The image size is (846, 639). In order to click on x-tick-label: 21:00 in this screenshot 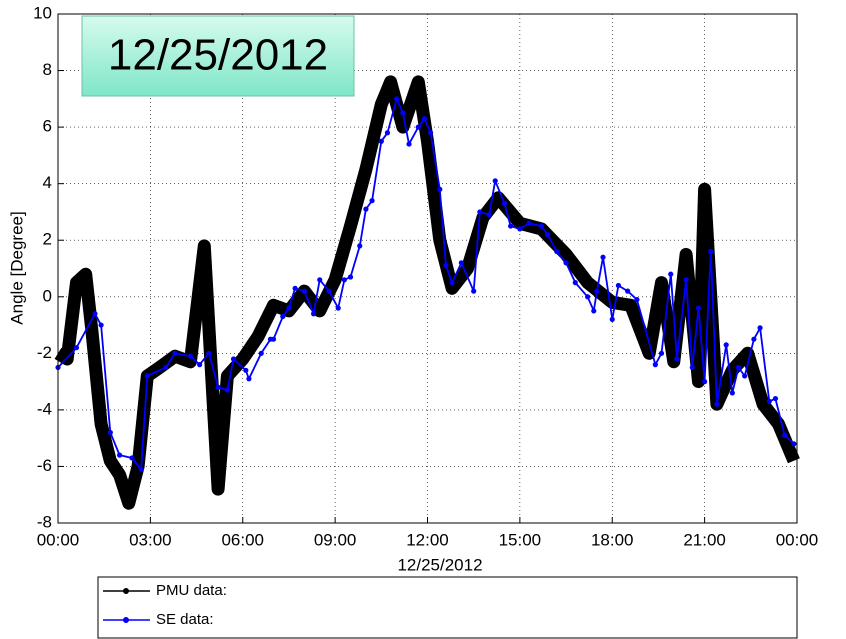, I will do `click(704, 539)`.